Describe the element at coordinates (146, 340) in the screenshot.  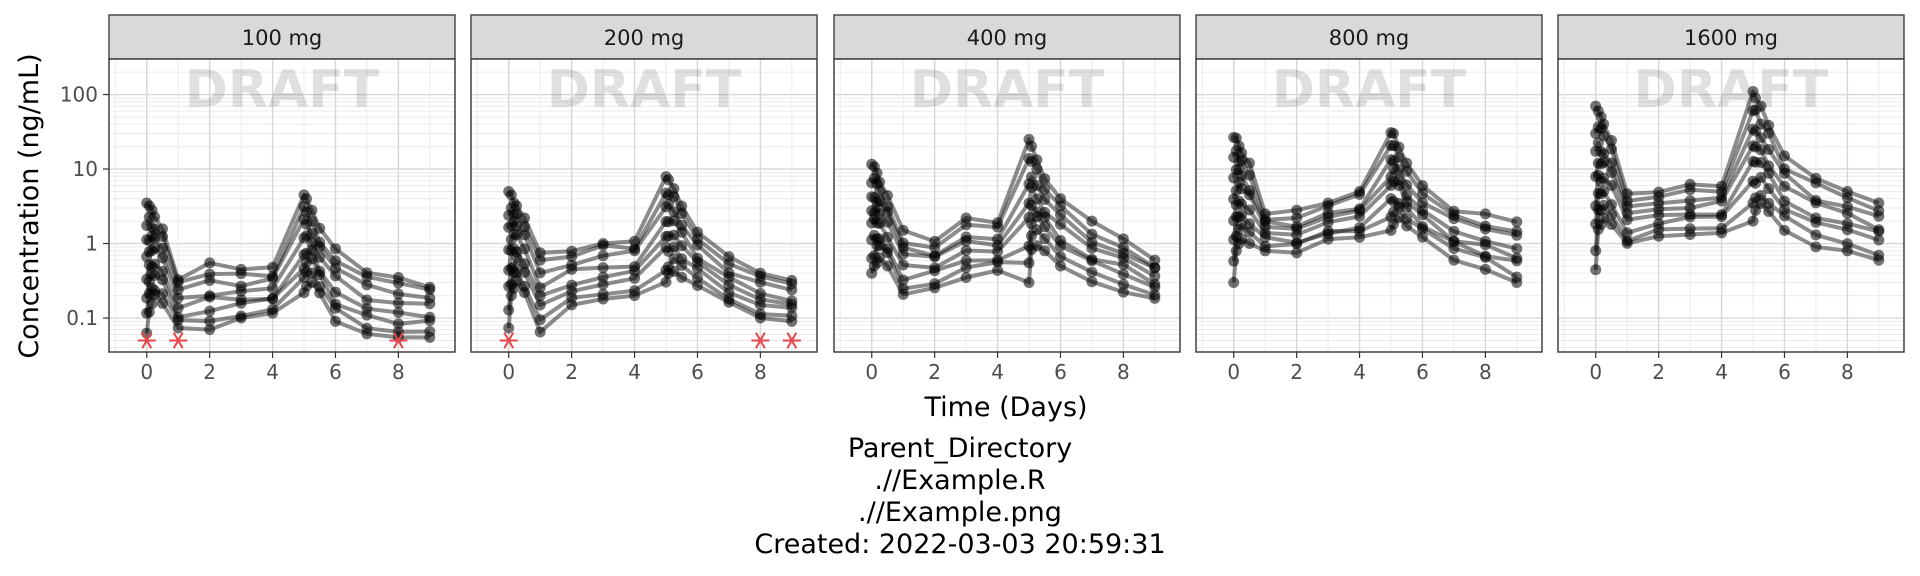
I see `blq-marker` at that location.